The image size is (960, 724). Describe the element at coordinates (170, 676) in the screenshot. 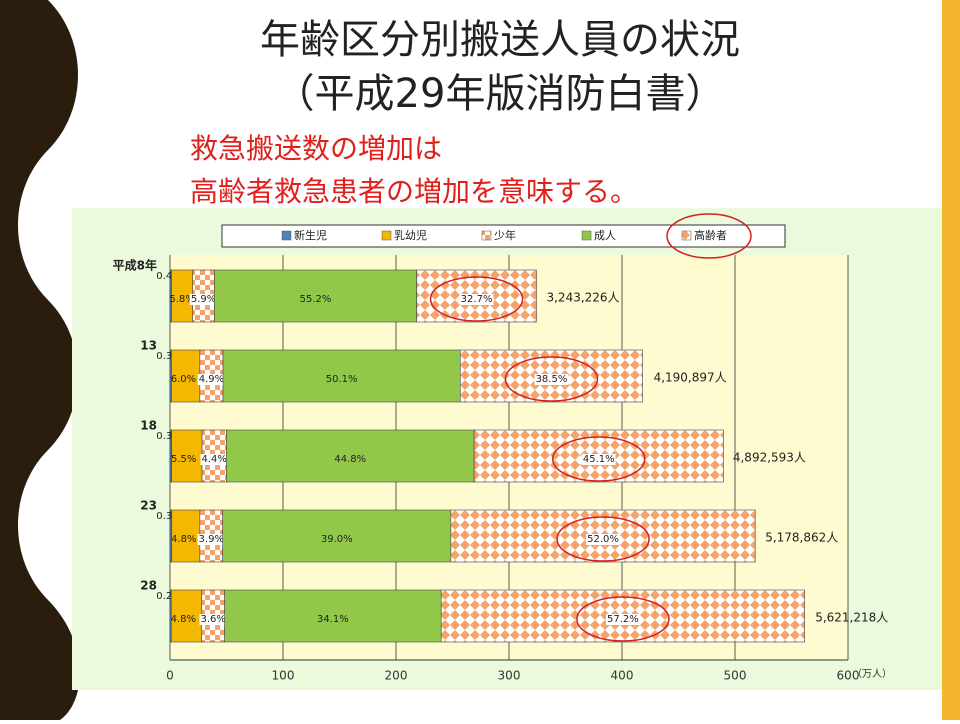

I see `x-tick-label: 0` at that location.